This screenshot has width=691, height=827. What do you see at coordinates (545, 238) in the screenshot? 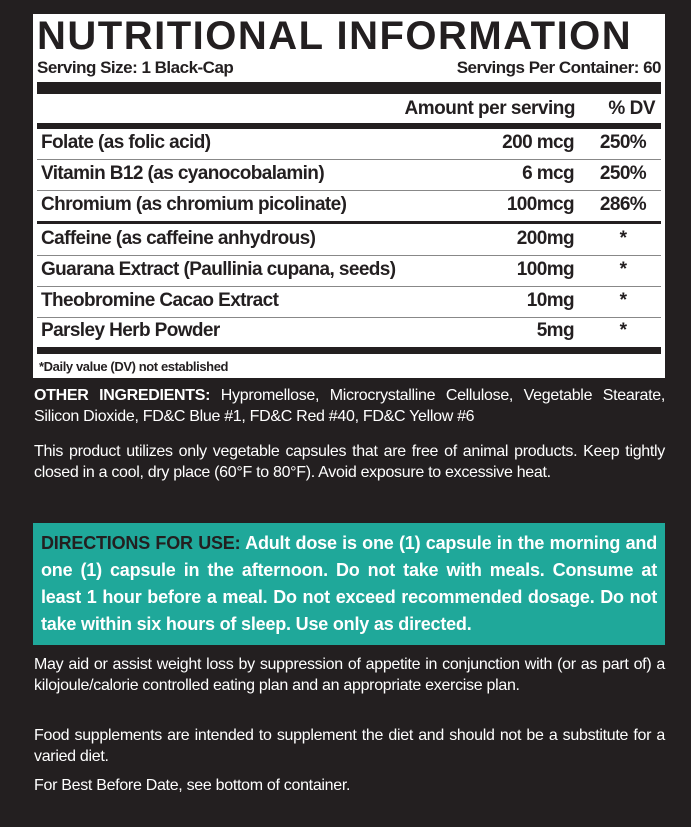
I see `row-amount: 200mg` at bounding box center [545, 238].